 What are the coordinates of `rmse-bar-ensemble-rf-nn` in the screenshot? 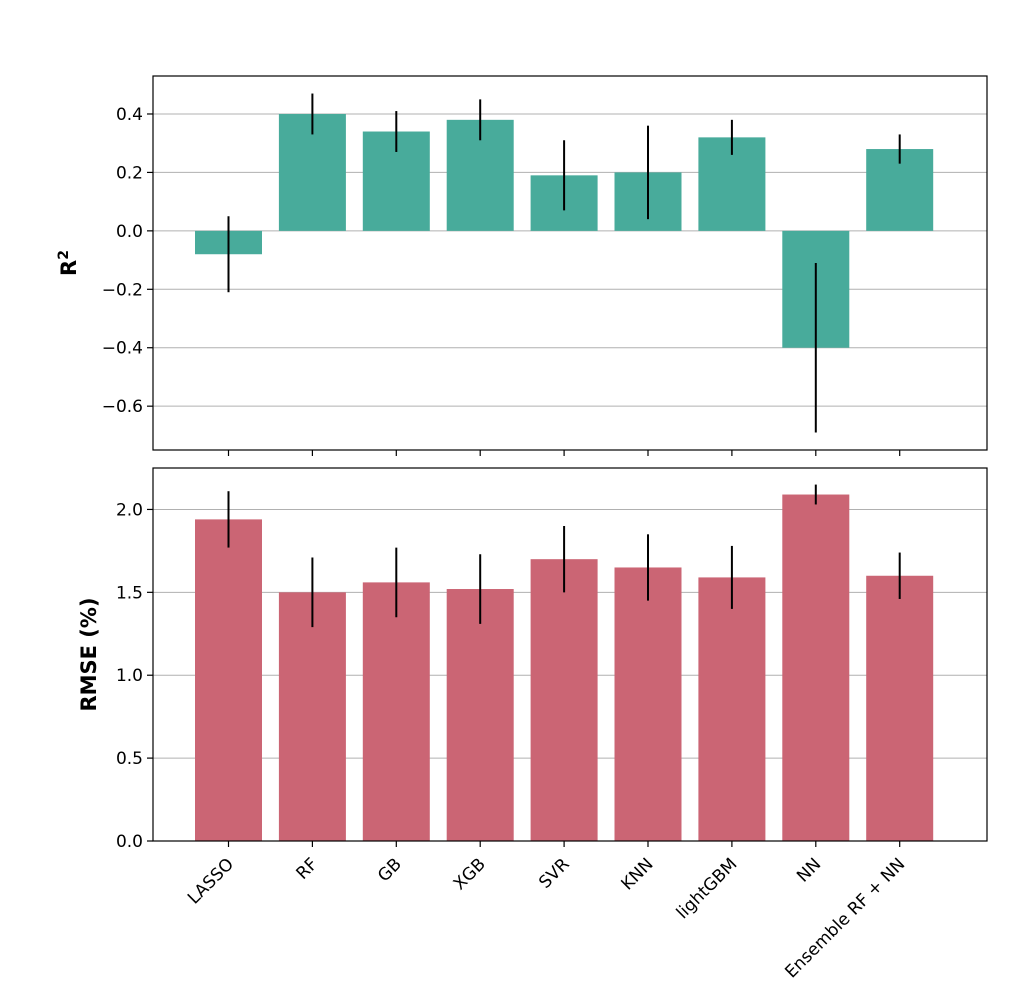 It's located at (900, 708).